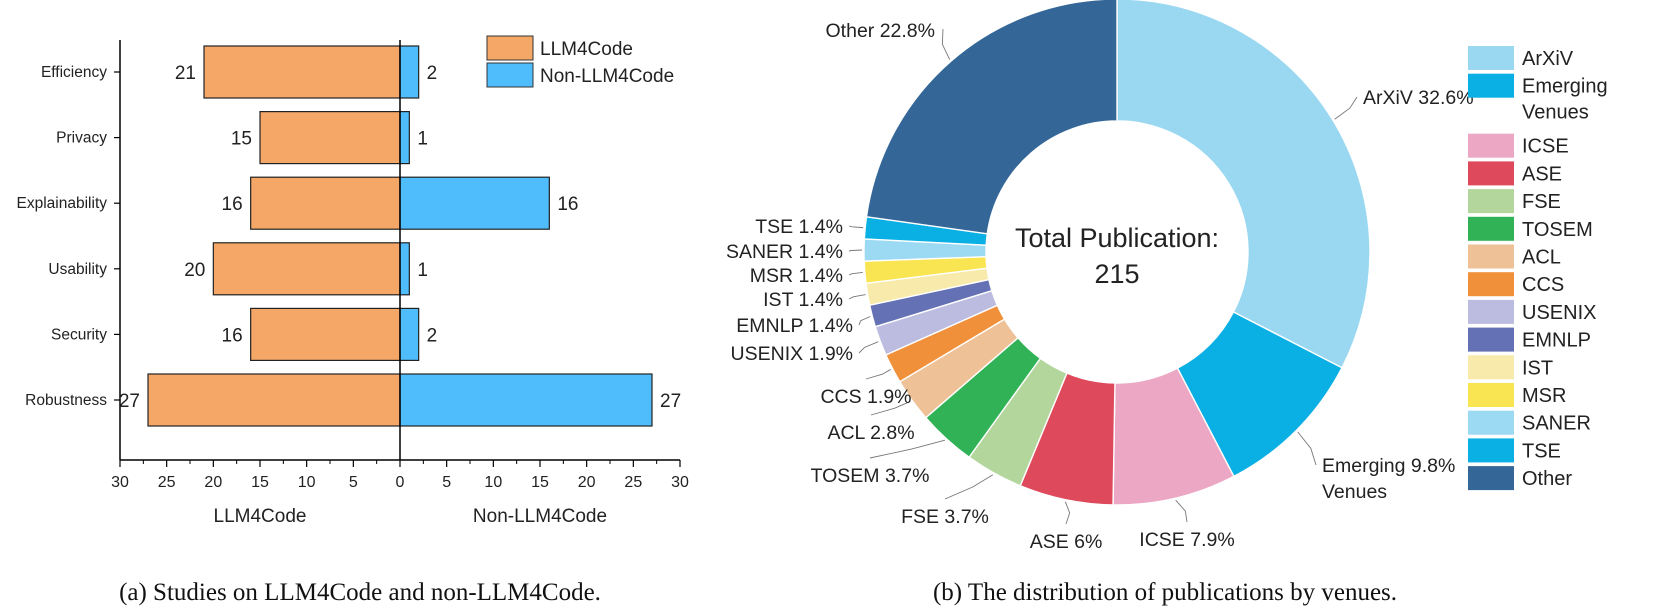  What do you see at coordinates (77, 269) in the screenshot?
I see `category-label-usability: Usability` at bounding box center [77, 269].